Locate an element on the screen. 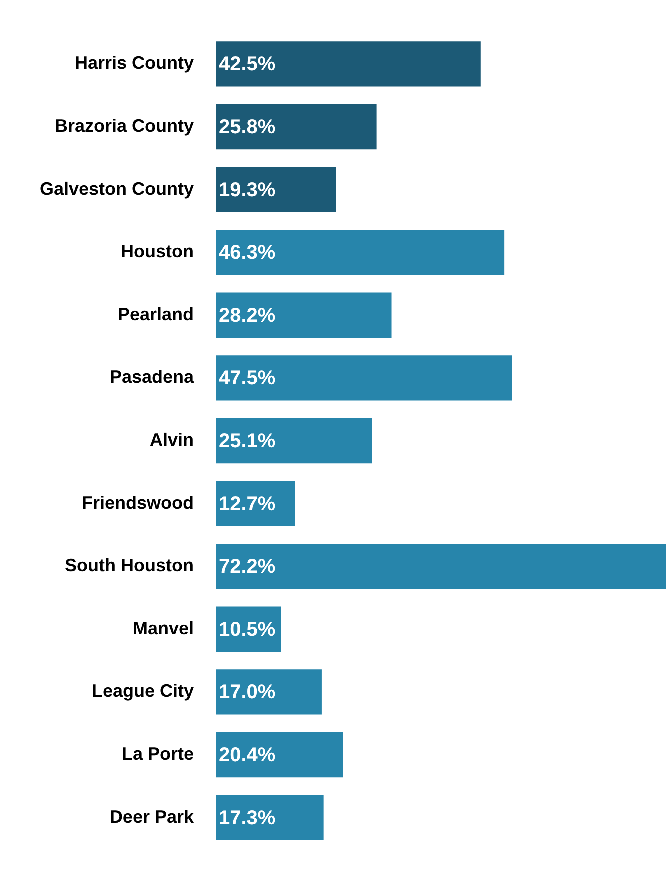 This screenshot has width=666, height=882. y-tick-label: Harris County is located at coordinates (134, 63).